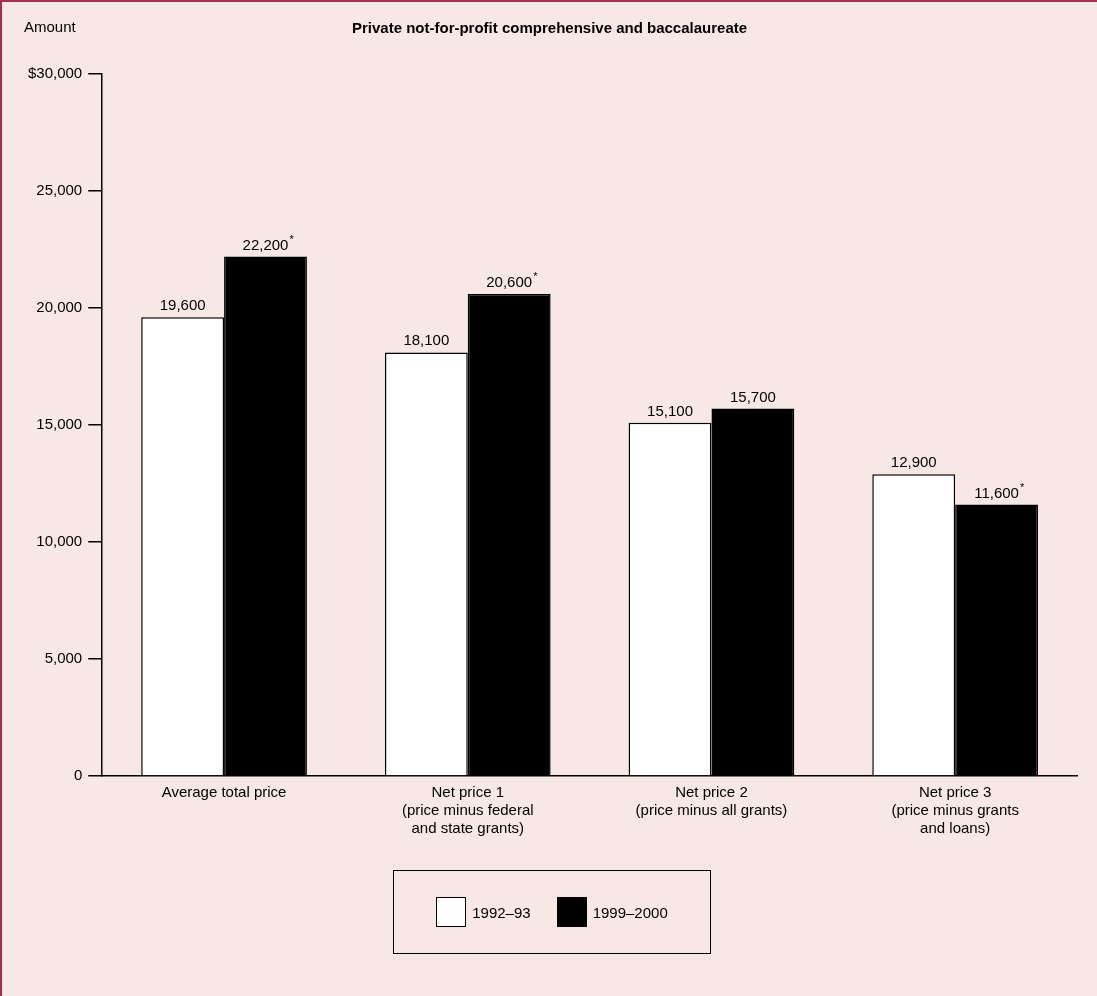  What do you see at coordinates (55, 73) in the screenshot?
I see `y-tick-label: $30,000` at bounding box center [55, 73].